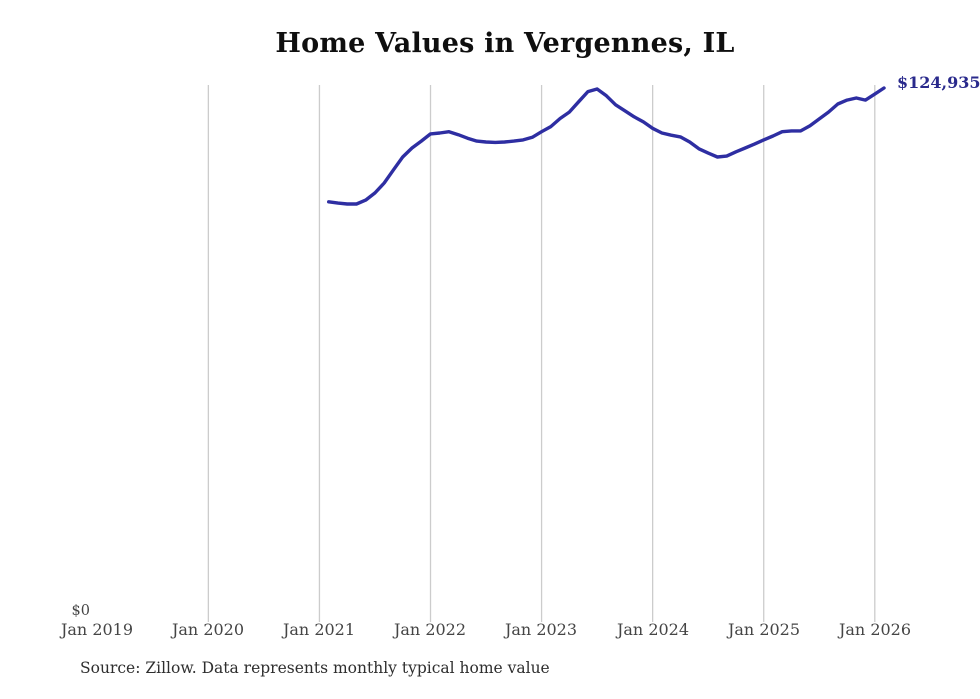 This screenshot has height=699, width=980. What do you see at coordinates (430, 629) in the screenshot?
I see `x-axis-label-jan-2022: Jan 2022` at bounding box center [430, 629].